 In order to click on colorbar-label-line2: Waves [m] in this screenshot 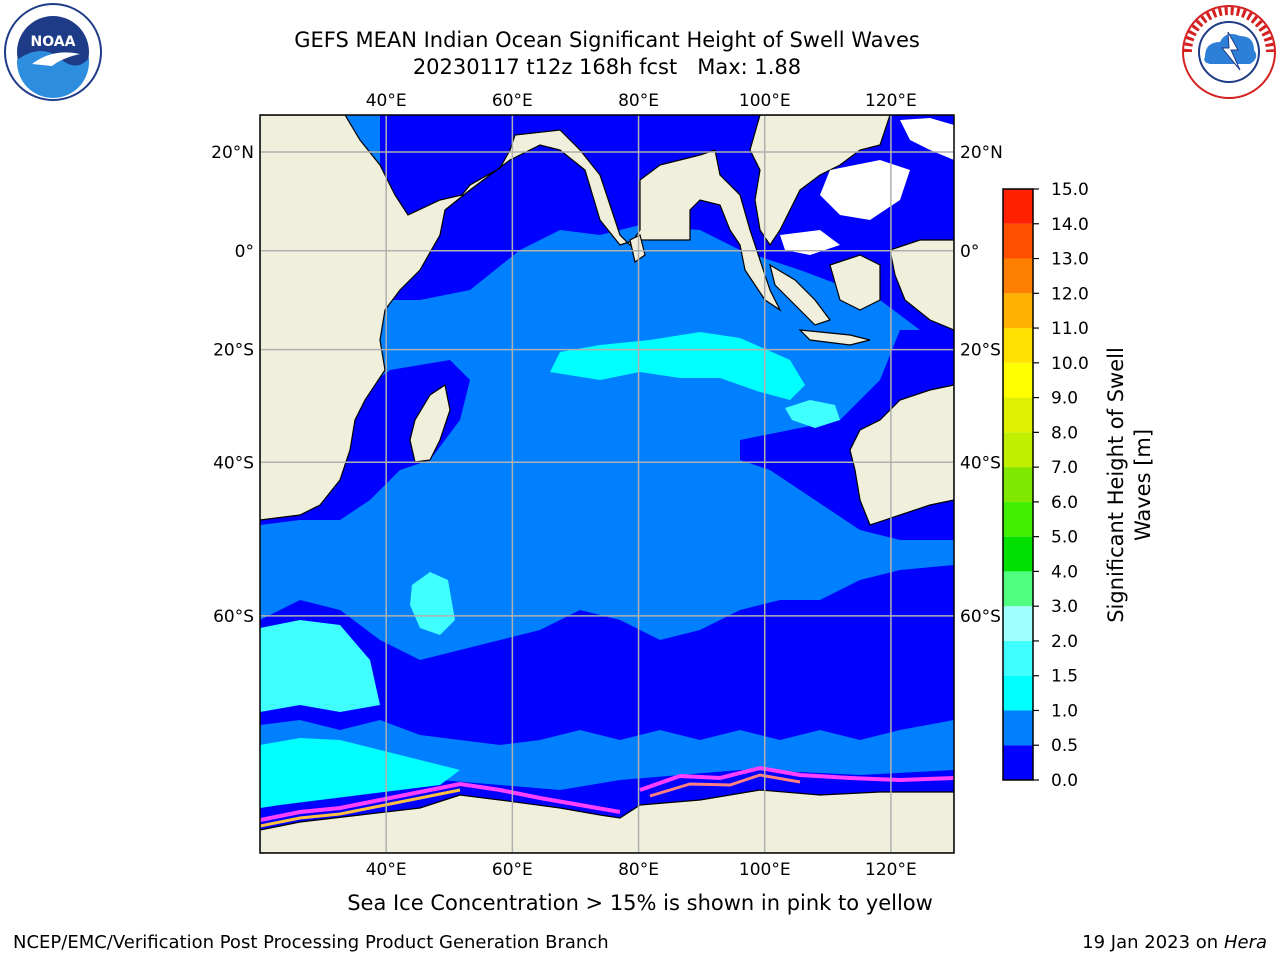, I will do `click(1143, 485)`.